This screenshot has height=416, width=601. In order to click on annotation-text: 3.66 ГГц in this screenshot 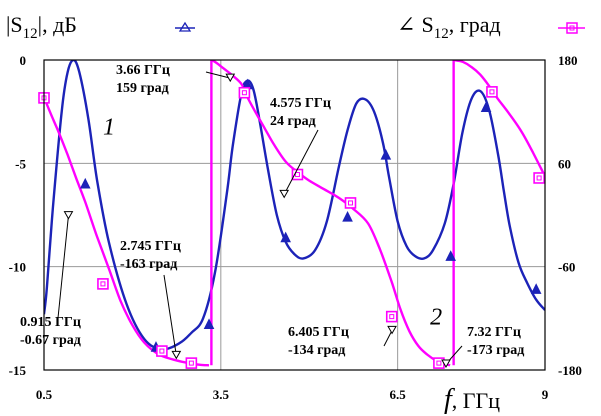, I will do `click(143, 70)`.